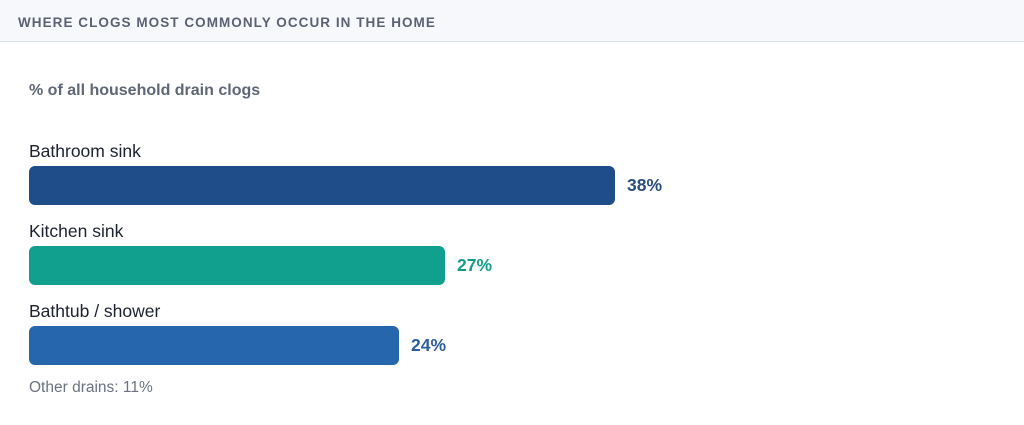 Image resolution: width=1024 pixels, height=425 pixels. I want to click on bar-label: Bathroom sink, so click(85, 151).